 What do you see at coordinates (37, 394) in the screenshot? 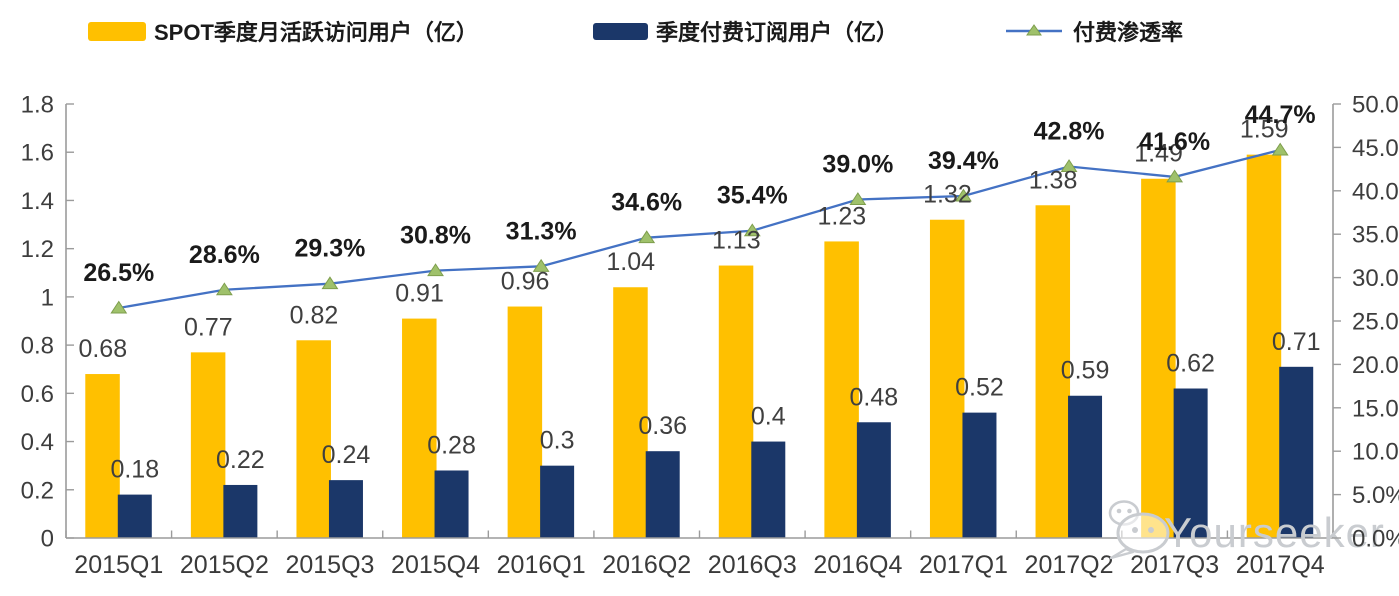
I see `y-axis-left-label: 0.6` at bounding box center [37, 394].